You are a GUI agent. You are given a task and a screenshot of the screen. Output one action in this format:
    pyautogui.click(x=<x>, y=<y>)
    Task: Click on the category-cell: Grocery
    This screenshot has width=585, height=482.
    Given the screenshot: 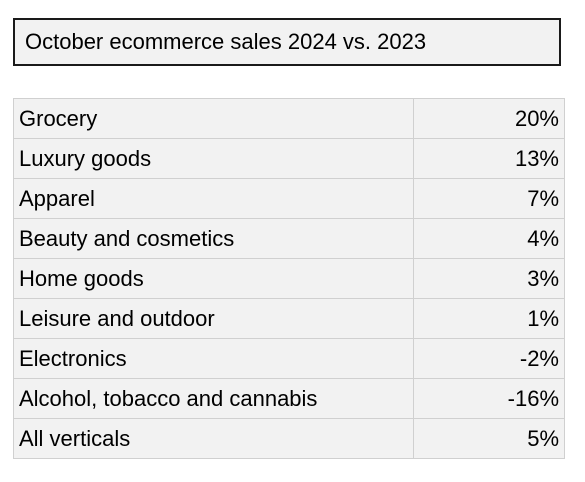 What is the action you would take?
    pyautogui.click(x=213, y=118)
    